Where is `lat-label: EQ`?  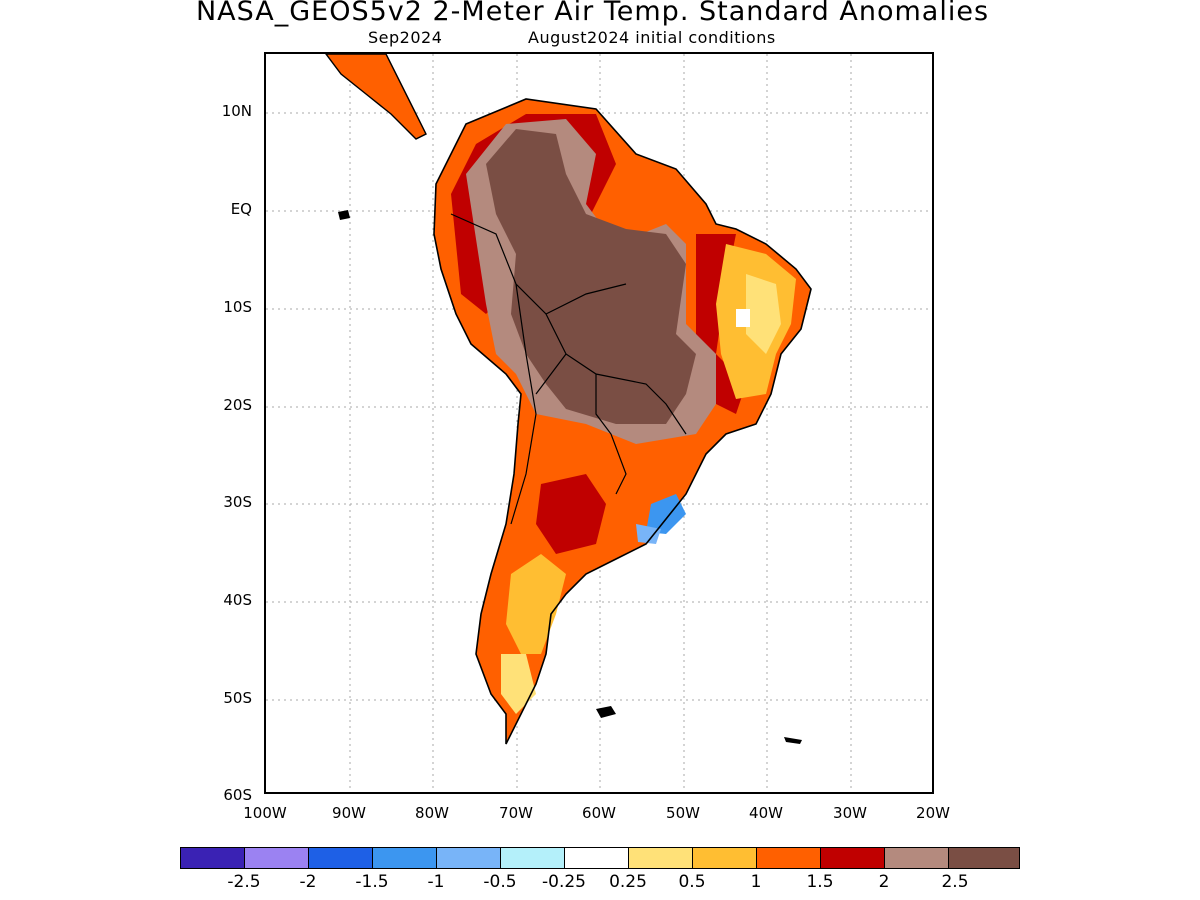 lat-label: EQ is located at coordinates (241, 209).